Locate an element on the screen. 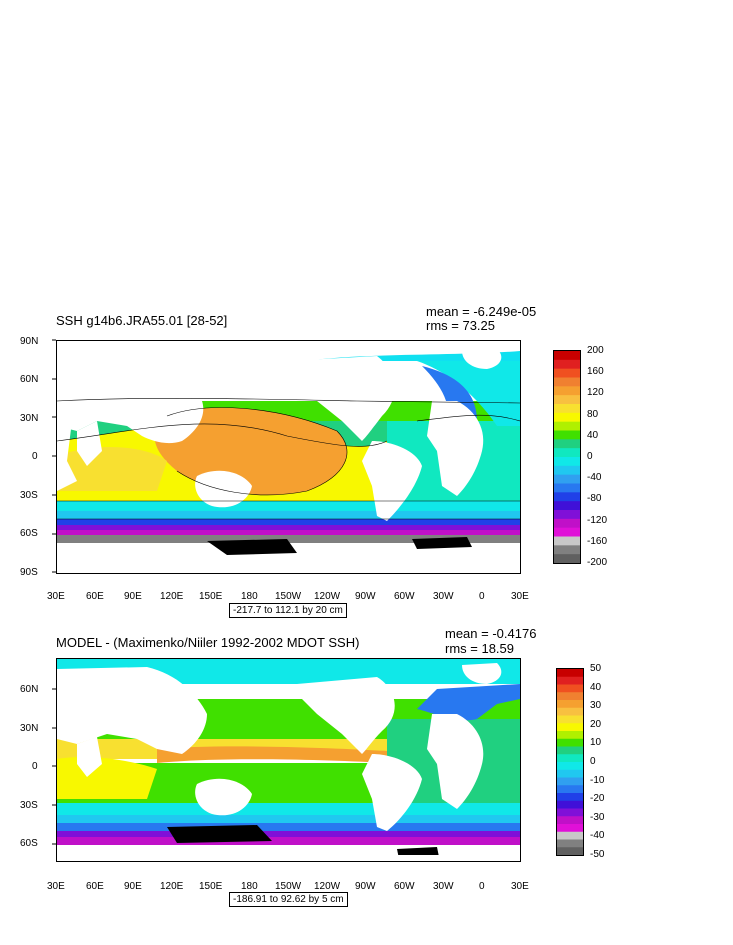 This screenshot has height=945, width=733. p2-lon-120e: 120E is located at coordinates (172, 886).